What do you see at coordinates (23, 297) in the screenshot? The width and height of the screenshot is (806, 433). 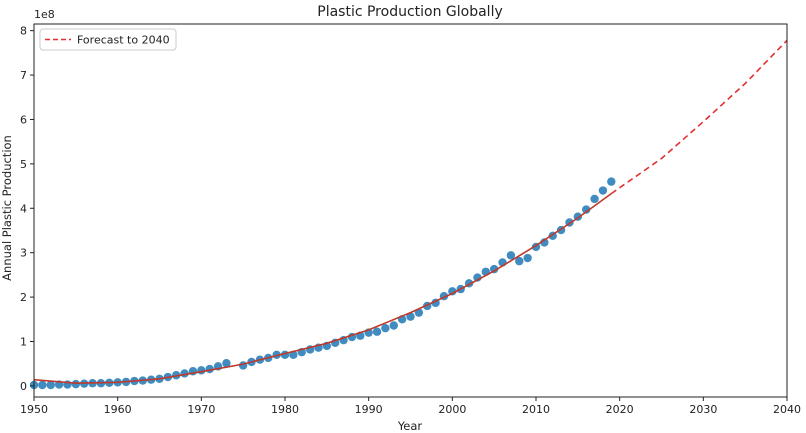 I see `y-tick-label: 2` at bounding box center [23, 297].